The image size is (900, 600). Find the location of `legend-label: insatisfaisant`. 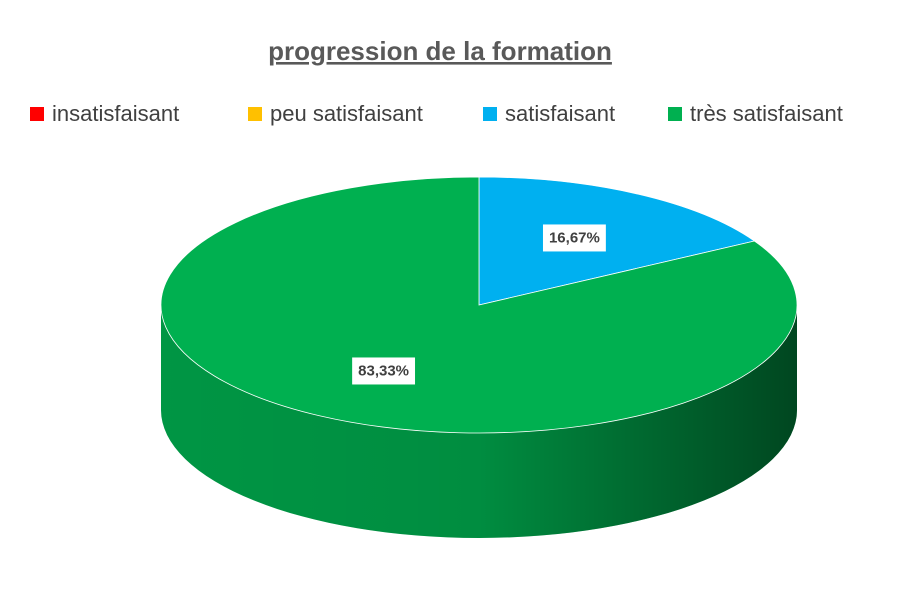

legend-label: insatisfaisant is located at coordinates (115, 113).